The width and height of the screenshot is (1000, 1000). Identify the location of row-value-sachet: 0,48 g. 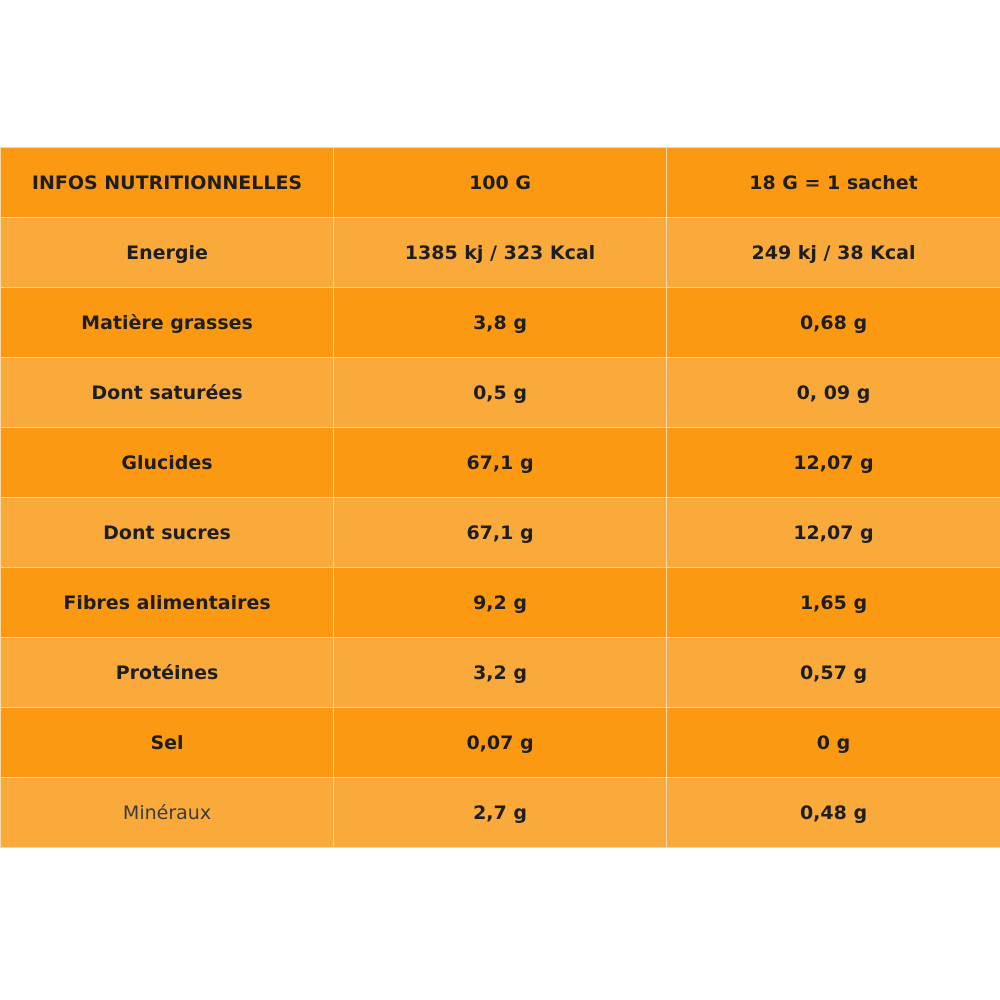
(833, 812).